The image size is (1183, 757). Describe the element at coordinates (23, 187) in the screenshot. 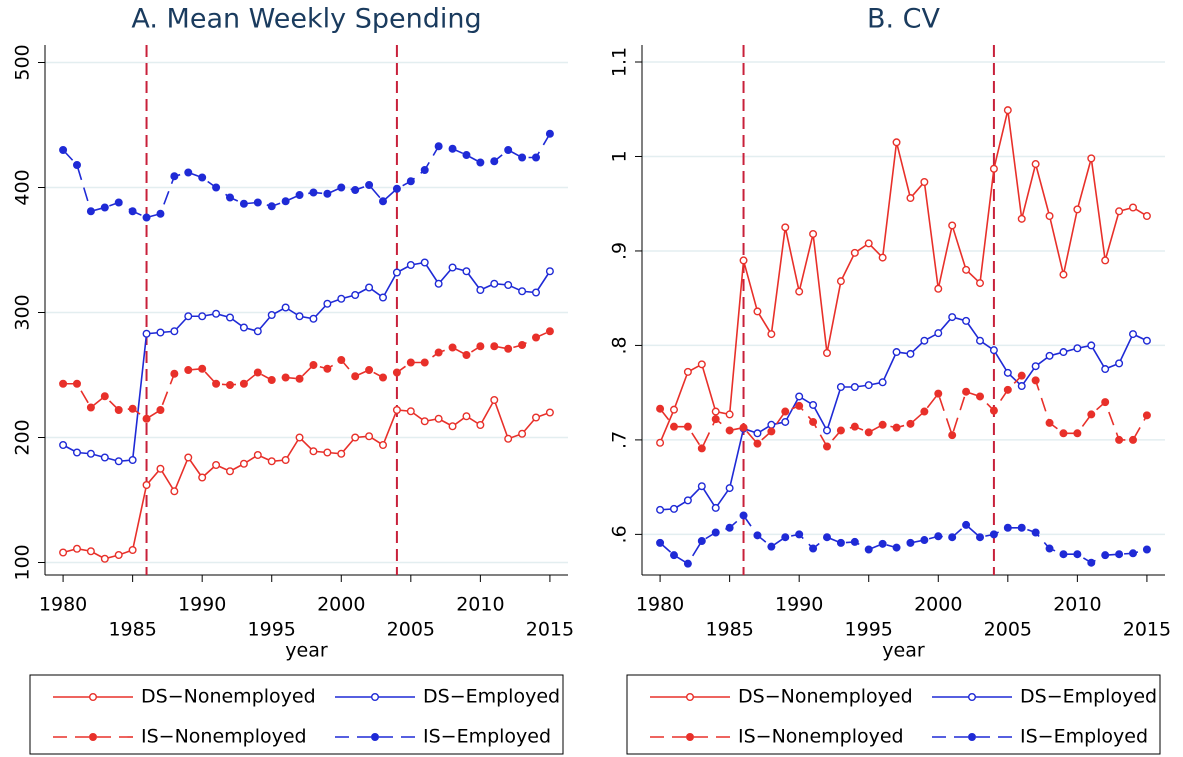

I see `y-tick-label: 400` at that location.